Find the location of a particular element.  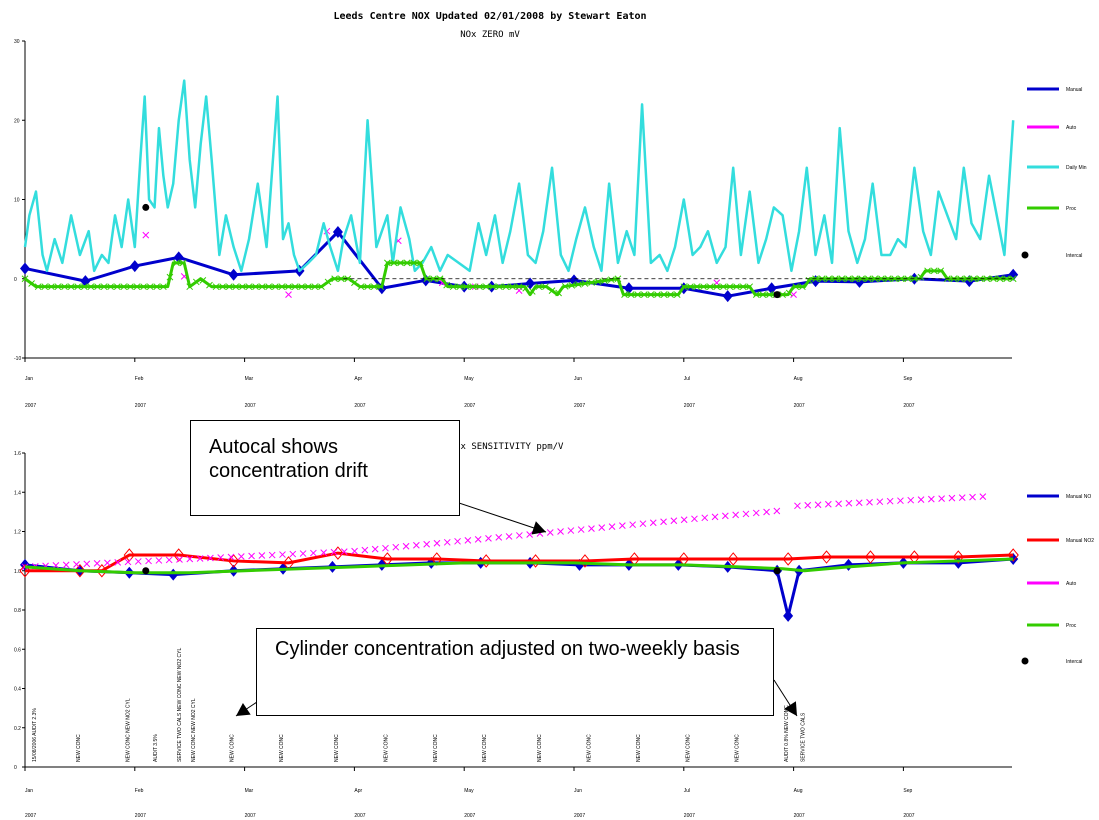

legend-label: Manual NO is located at coordinates (1078, 497).